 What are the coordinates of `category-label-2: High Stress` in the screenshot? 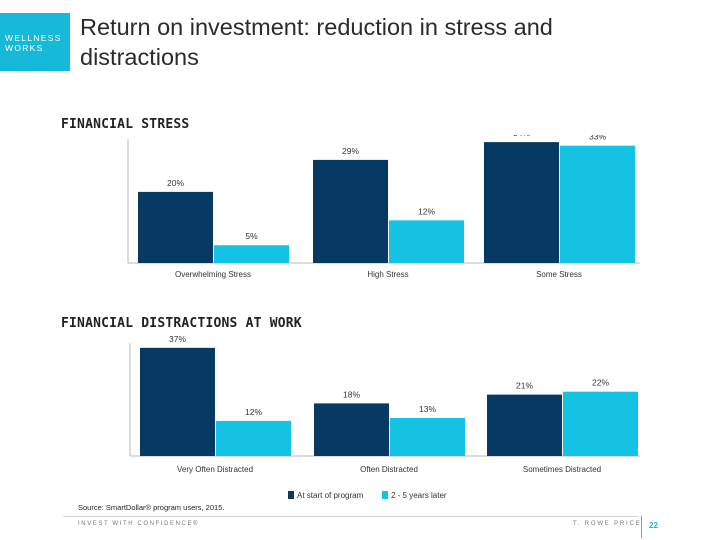 It's located at (387, 274).